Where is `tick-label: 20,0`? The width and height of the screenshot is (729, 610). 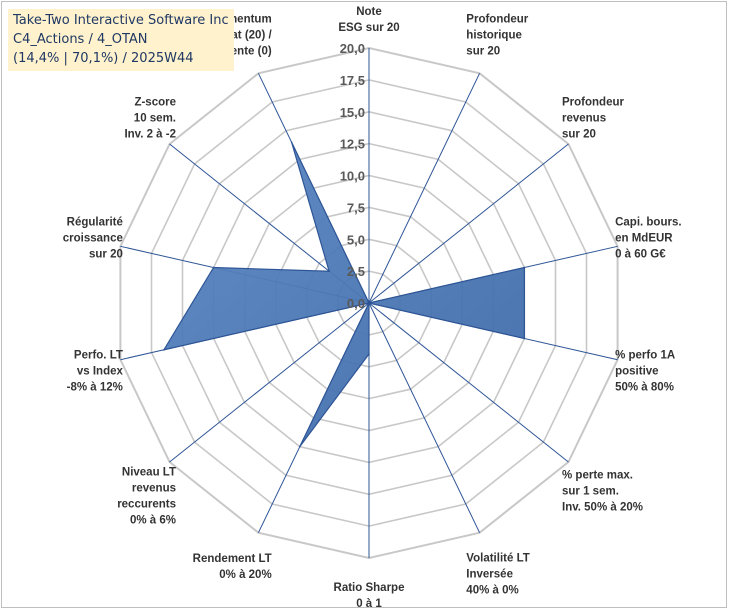 tick-label: 20,0 is located at coordinates (352, 48).